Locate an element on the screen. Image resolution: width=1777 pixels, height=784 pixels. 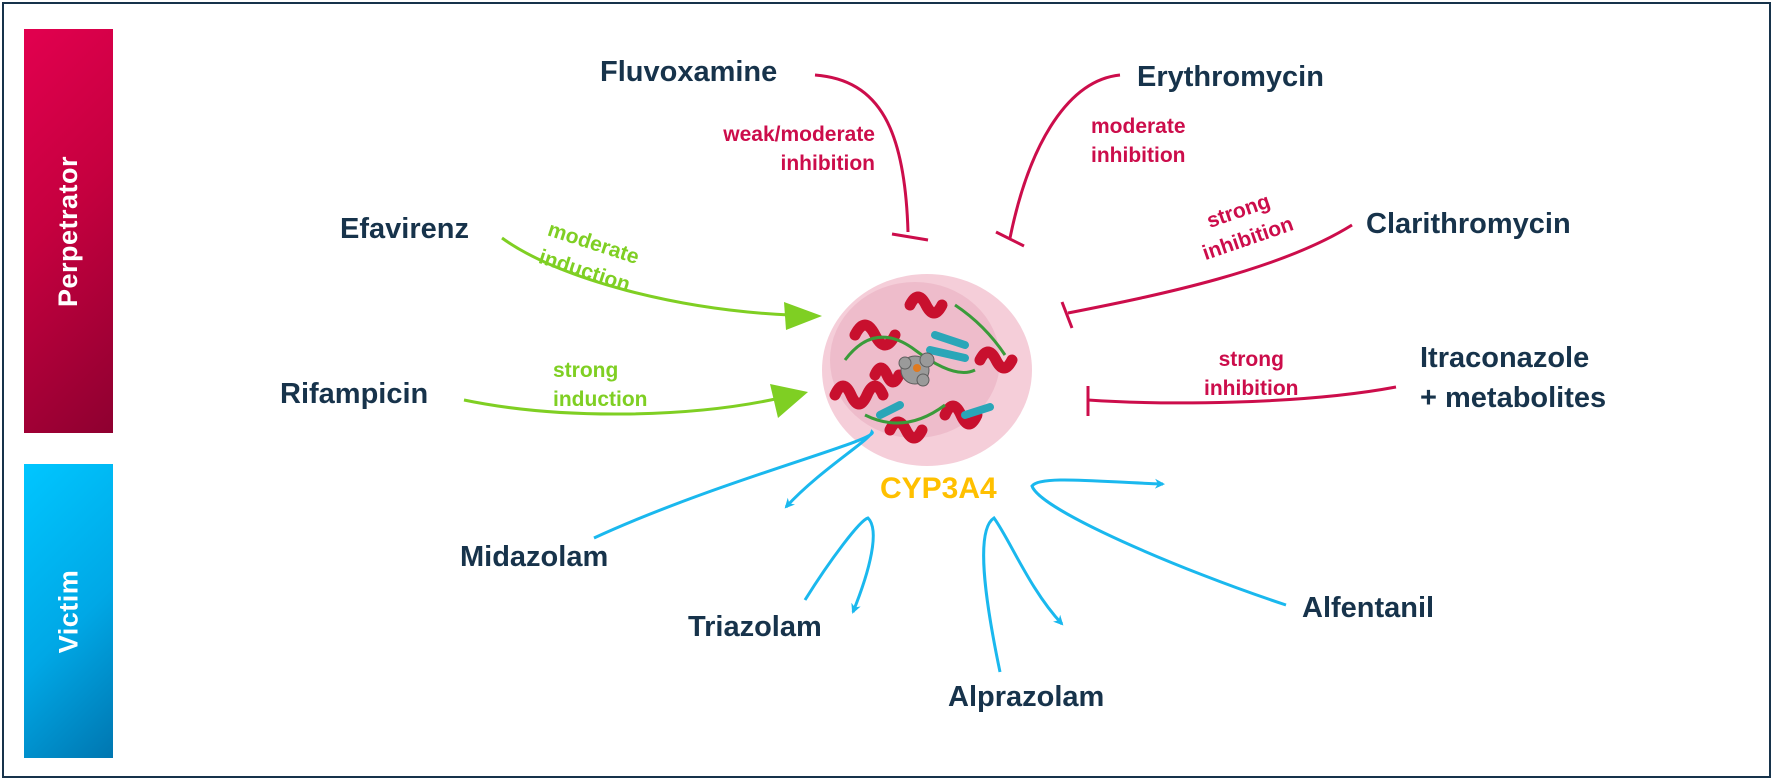
drug-midazolam: Midazolam is located at coordinates (534, 557).